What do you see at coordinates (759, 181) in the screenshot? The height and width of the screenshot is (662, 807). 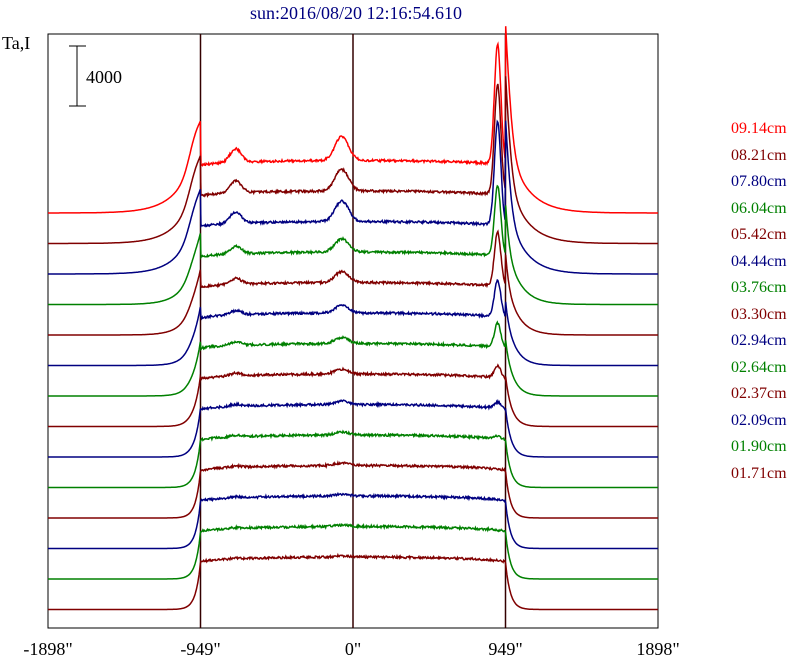 I see `legend-item: 07.80cm` at bounding box center [759, 181].